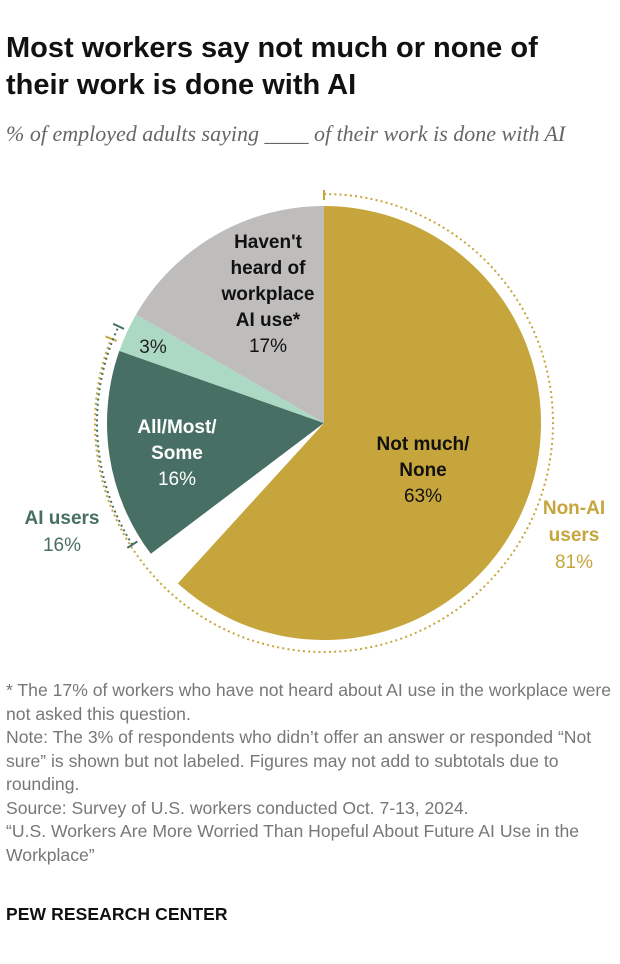 The image size is (620, 964). What do you see at coordinates (62, 518) in the screenshot?
I see `group-label-text: AI users` at bounding box center [62, 518].